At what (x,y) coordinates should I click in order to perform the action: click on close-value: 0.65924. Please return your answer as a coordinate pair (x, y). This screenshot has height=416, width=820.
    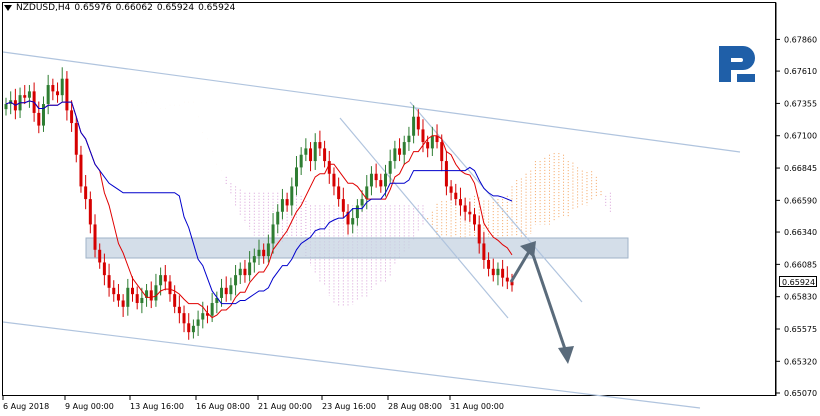
    Looking at the image, I should click on (217, 8).